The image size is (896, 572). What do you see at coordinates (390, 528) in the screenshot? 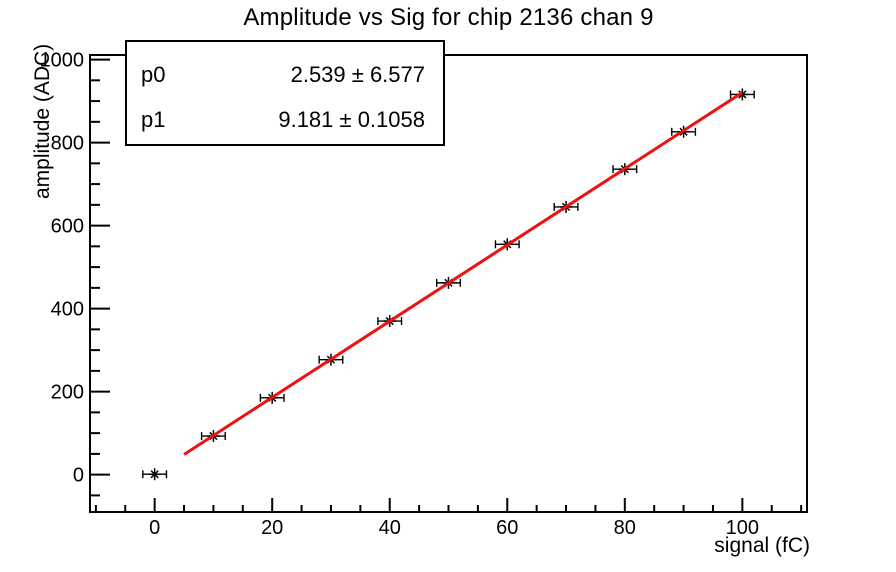
I see `x-tick-label: 40` at bounding box center [390, 528].